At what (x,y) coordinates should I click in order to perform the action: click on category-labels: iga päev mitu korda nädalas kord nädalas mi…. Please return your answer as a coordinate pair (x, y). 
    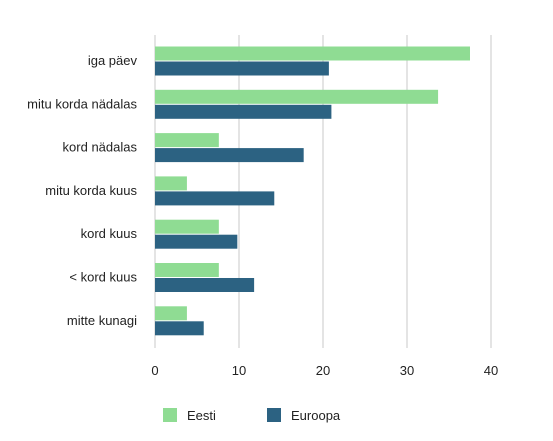
    Looking at the image, I should click on (82, 190).